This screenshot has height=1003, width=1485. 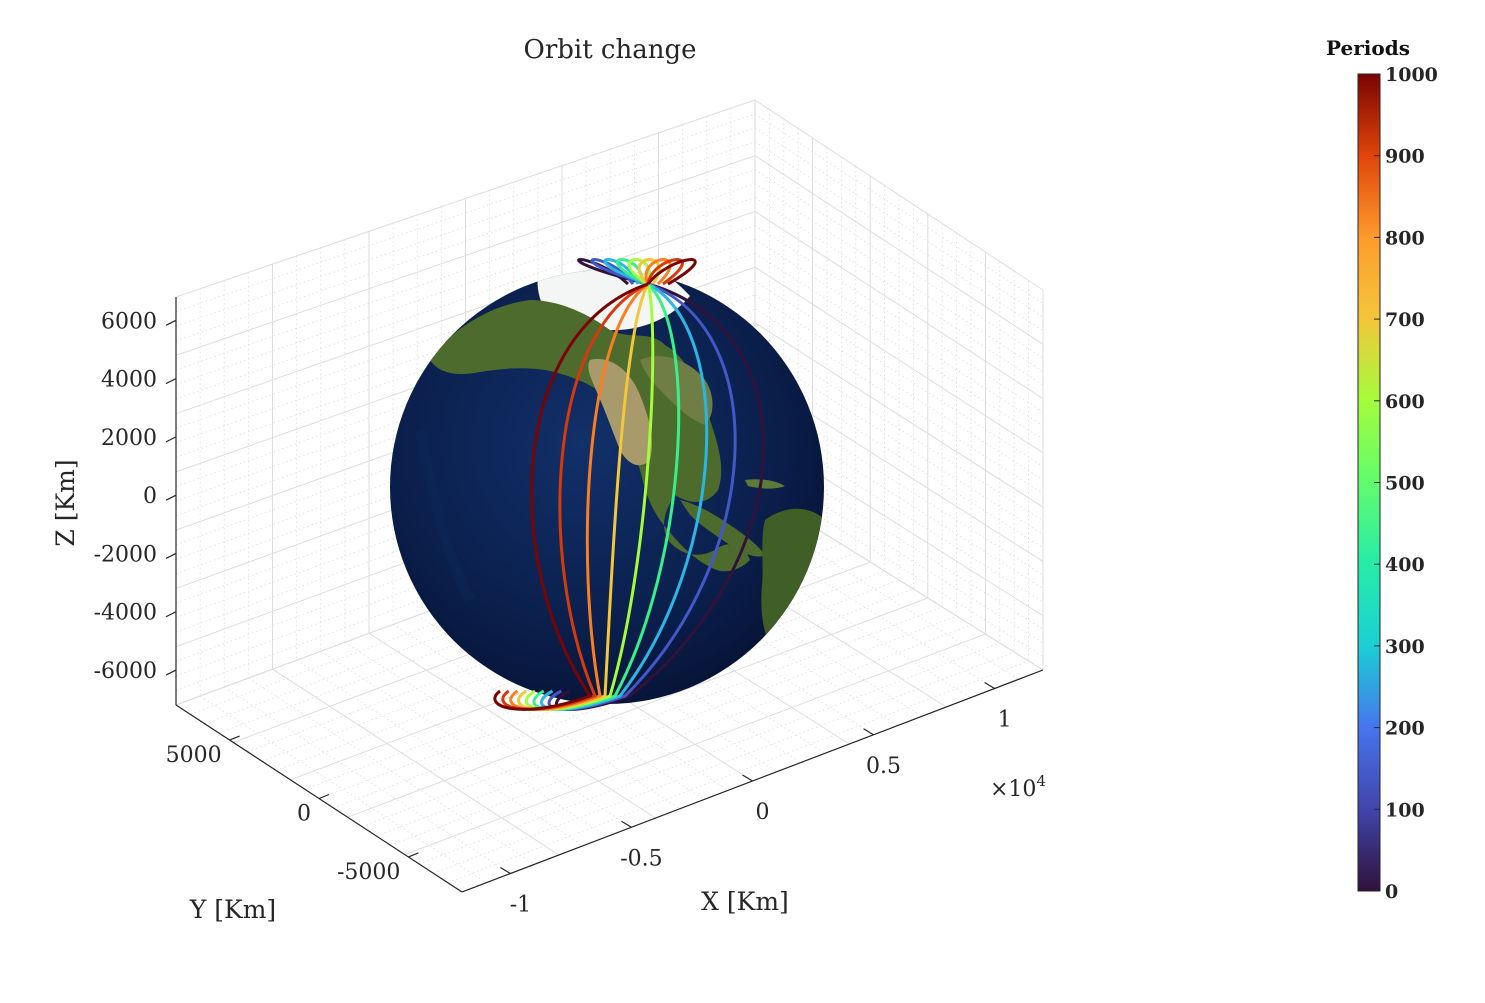 What do you see at coordinates (150, 496) in the screenshot?
I see `z-tick-label: 0` at bounding box center [150, 496].